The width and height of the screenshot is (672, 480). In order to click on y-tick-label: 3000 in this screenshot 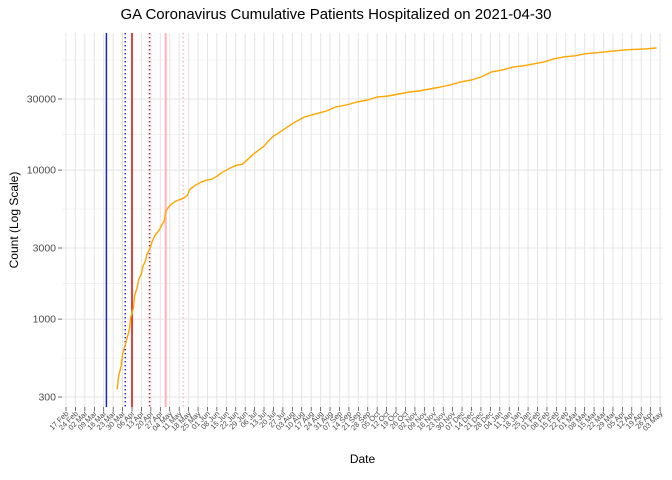, I will do `click(45, 249)`.